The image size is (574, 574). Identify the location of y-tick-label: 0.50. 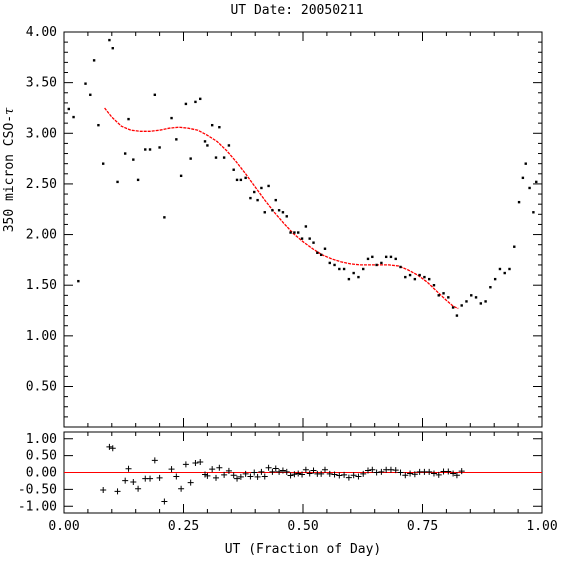
(41, 386).